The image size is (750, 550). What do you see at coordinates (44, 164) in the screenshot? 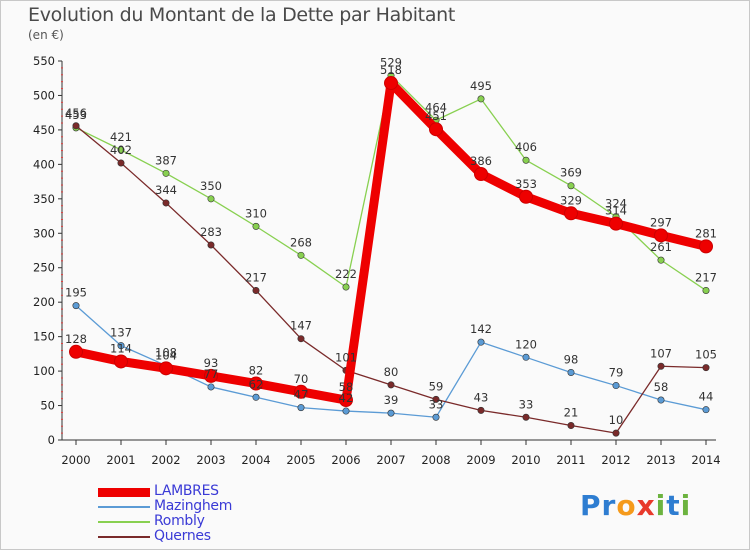
I see `y-tick-label: 400` at bounding box center [44, 164].